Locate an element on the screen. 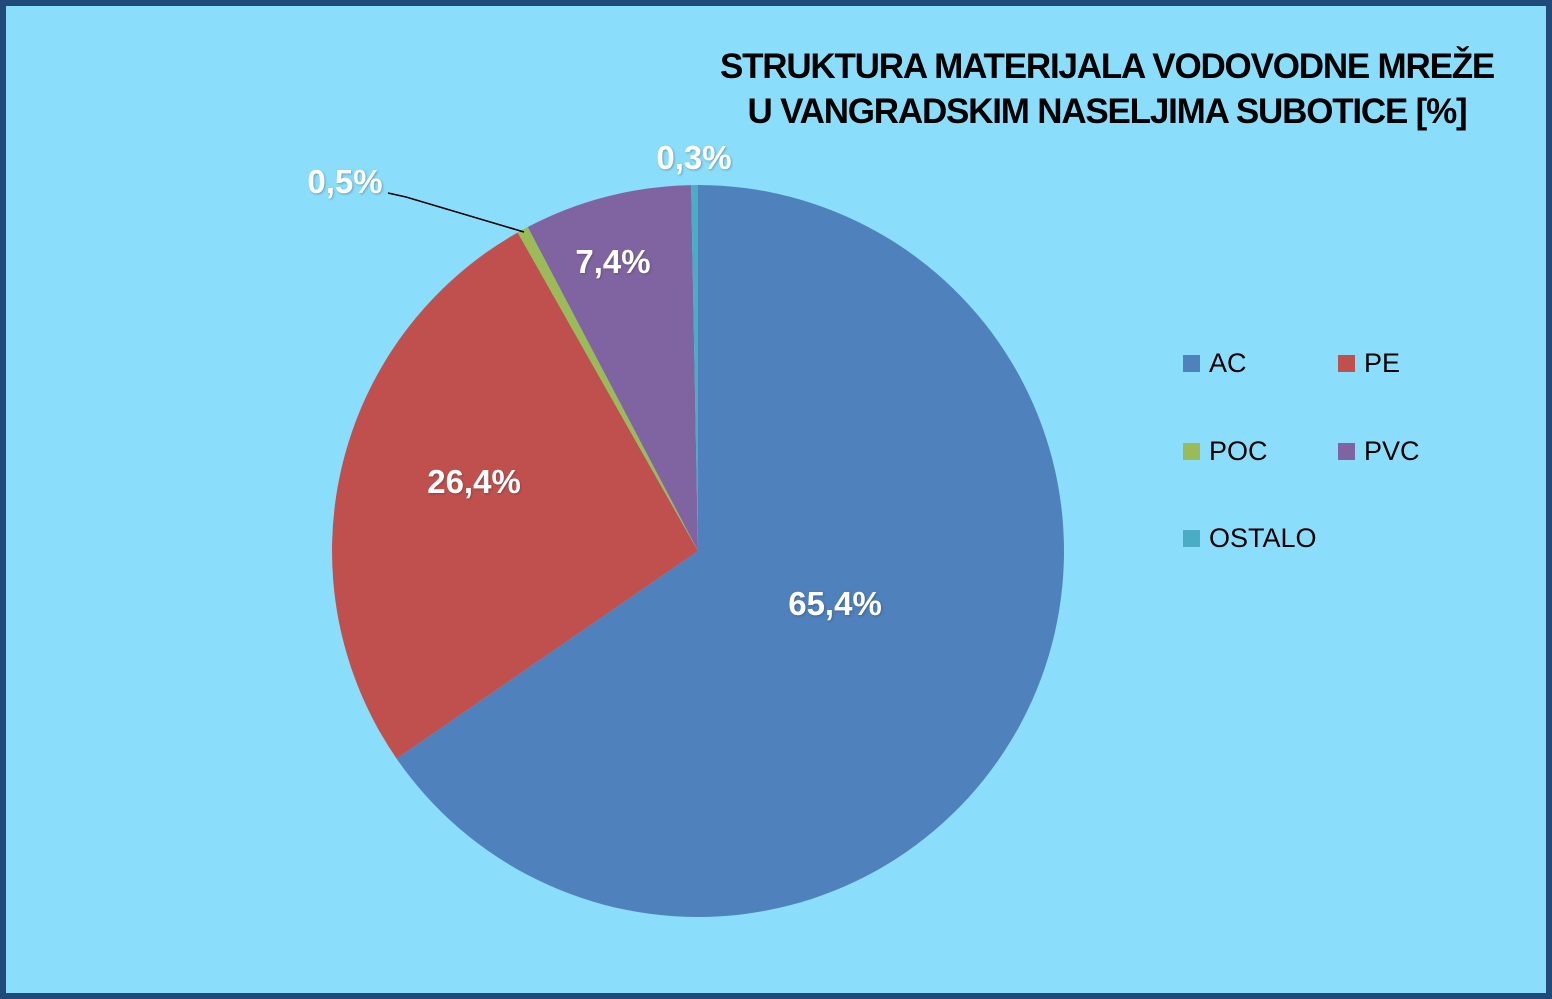  legend-item-ac: AC is located at coordinates (1215, 363).